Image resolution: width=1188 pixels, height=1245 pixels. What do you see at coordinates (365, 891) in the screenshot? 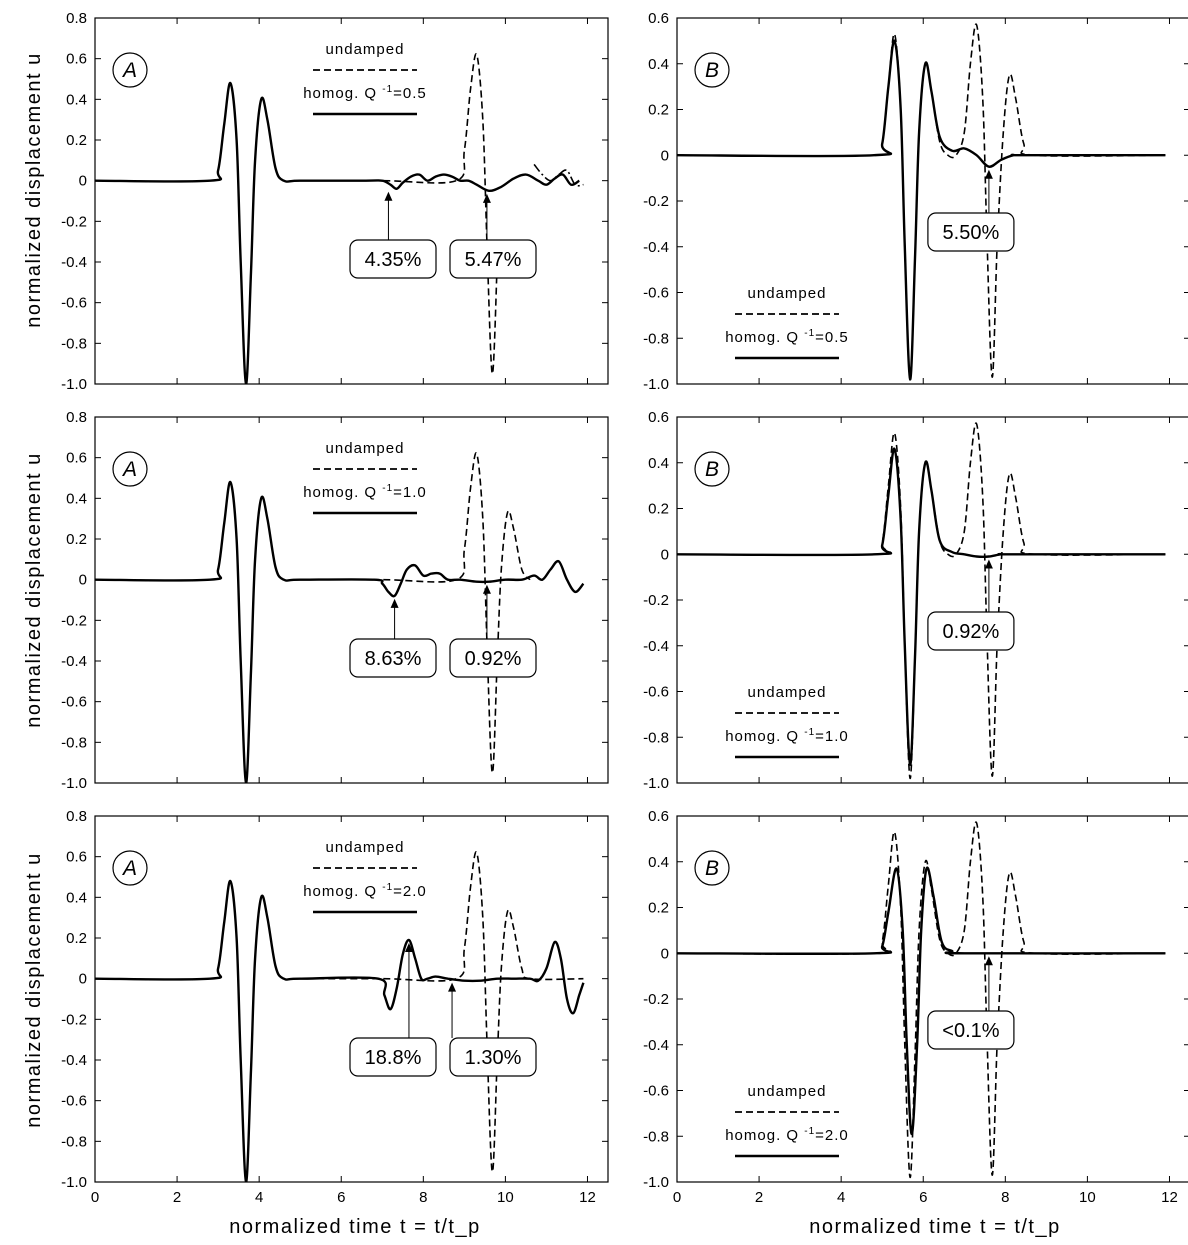
I see `legend-damped-label: homog. Q -1=2.0` at bounding box center [365, 891].